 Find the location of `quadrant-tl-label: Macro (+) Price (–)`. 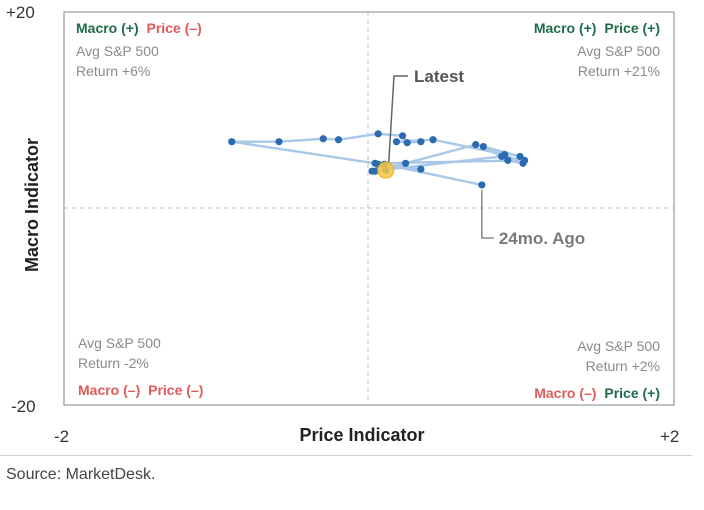

quadrant-tl-label: Macro (+) Price (–) is located at coordinates (139, 28).